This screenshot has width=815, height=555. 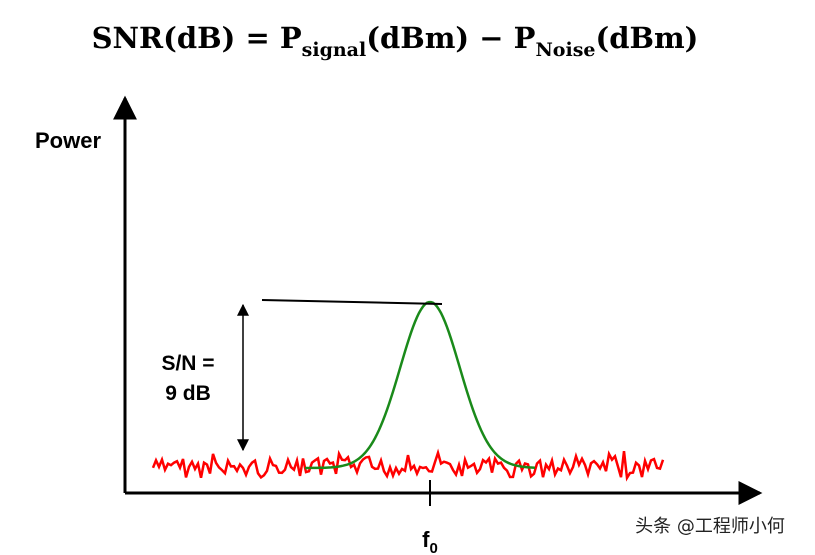 I want to click on watermark: 头条 @工程师小何, so click(x=710, y=526).